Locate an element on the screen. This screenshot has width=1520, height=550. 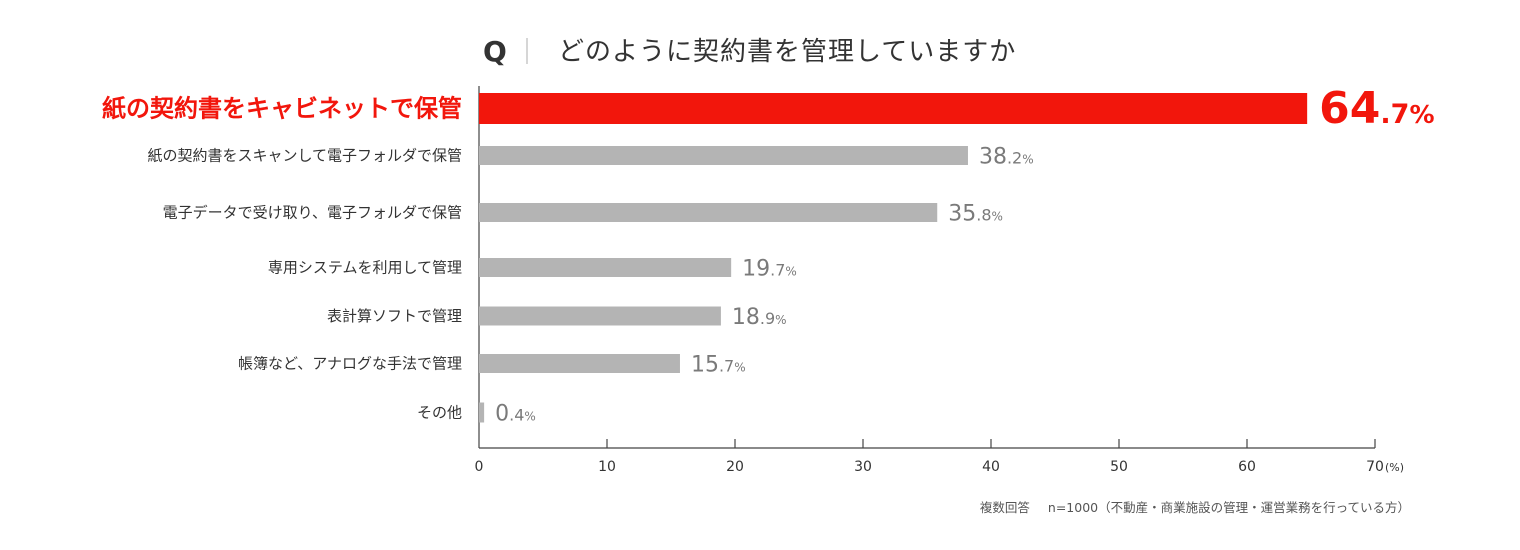
footnote: 複数回答 n=1000（不動産・商業施設の管理・運営業務を行っている方） is located at coordinates (1195, 507).